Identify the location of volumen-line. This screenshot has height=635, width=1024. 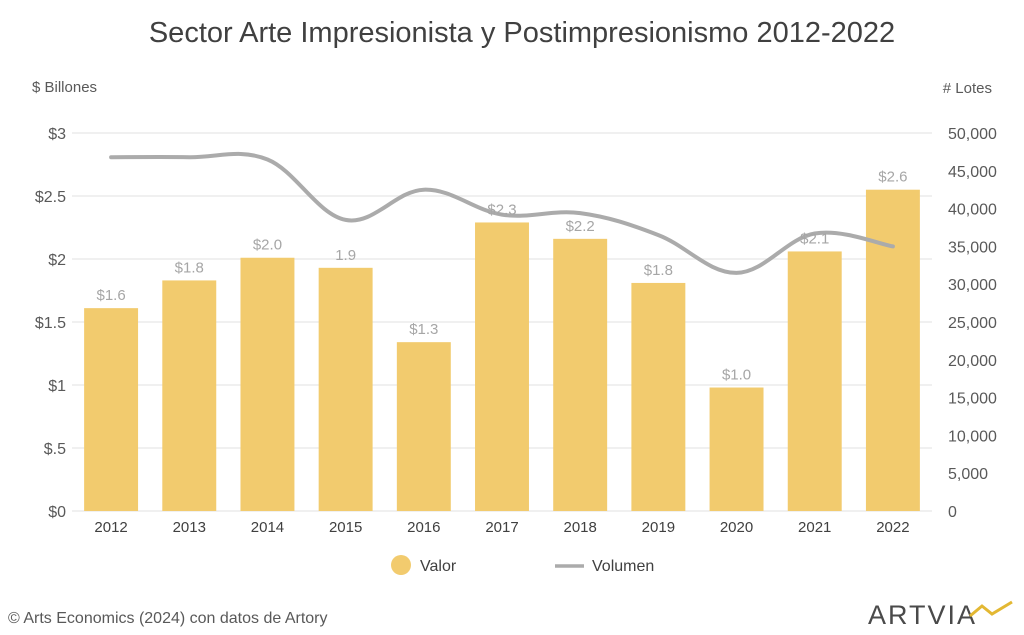
(502, 213).